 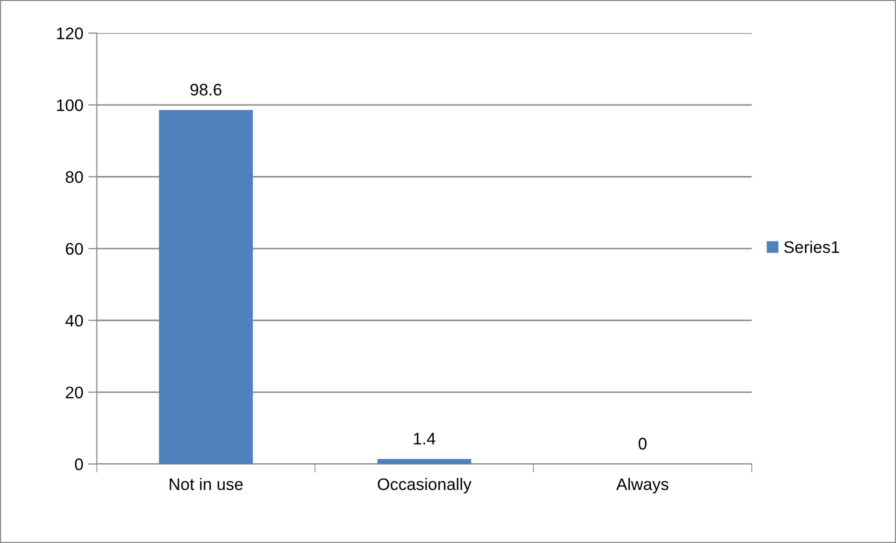 I want to click on data-label: 1.4, so click(x=425, y=438).